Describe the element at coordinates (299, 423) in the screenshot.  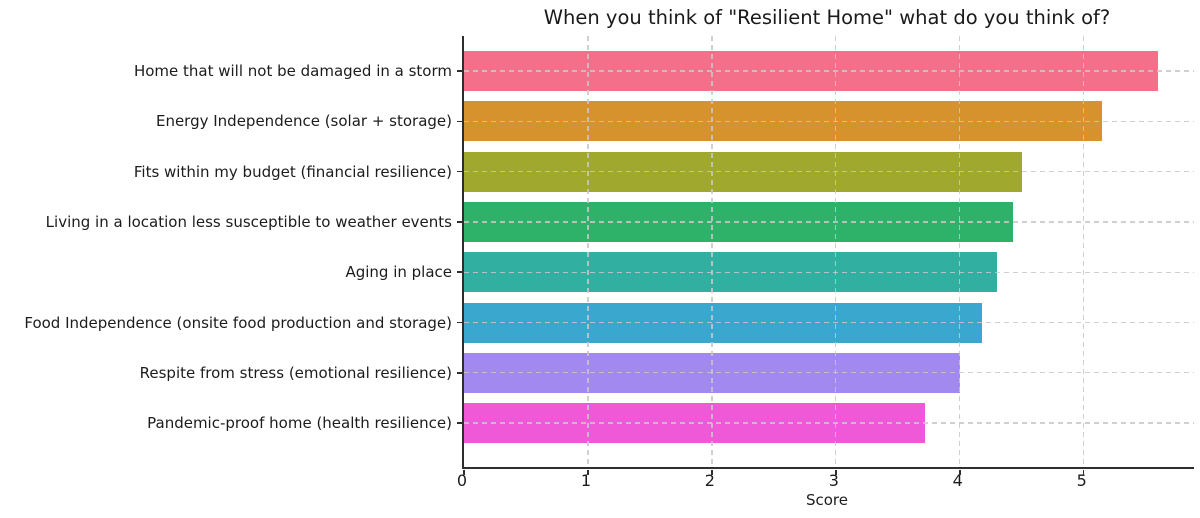
I see `category-label: Pandemic-proof home (health resilience)` at that location.